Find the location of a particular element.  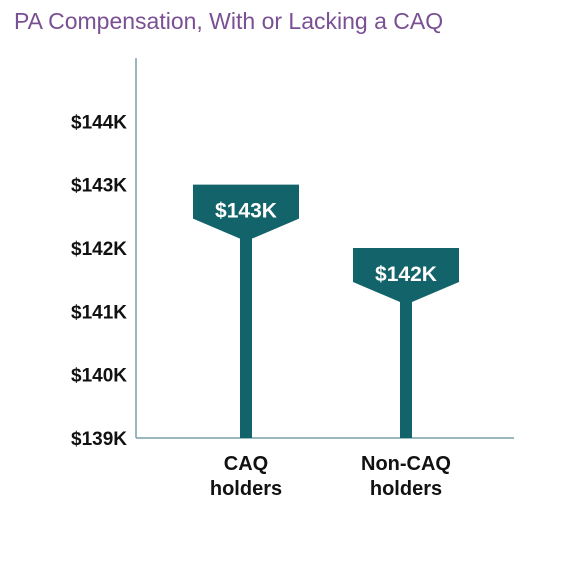

y-tick-label: $142K is located at coordinates (99, 249).